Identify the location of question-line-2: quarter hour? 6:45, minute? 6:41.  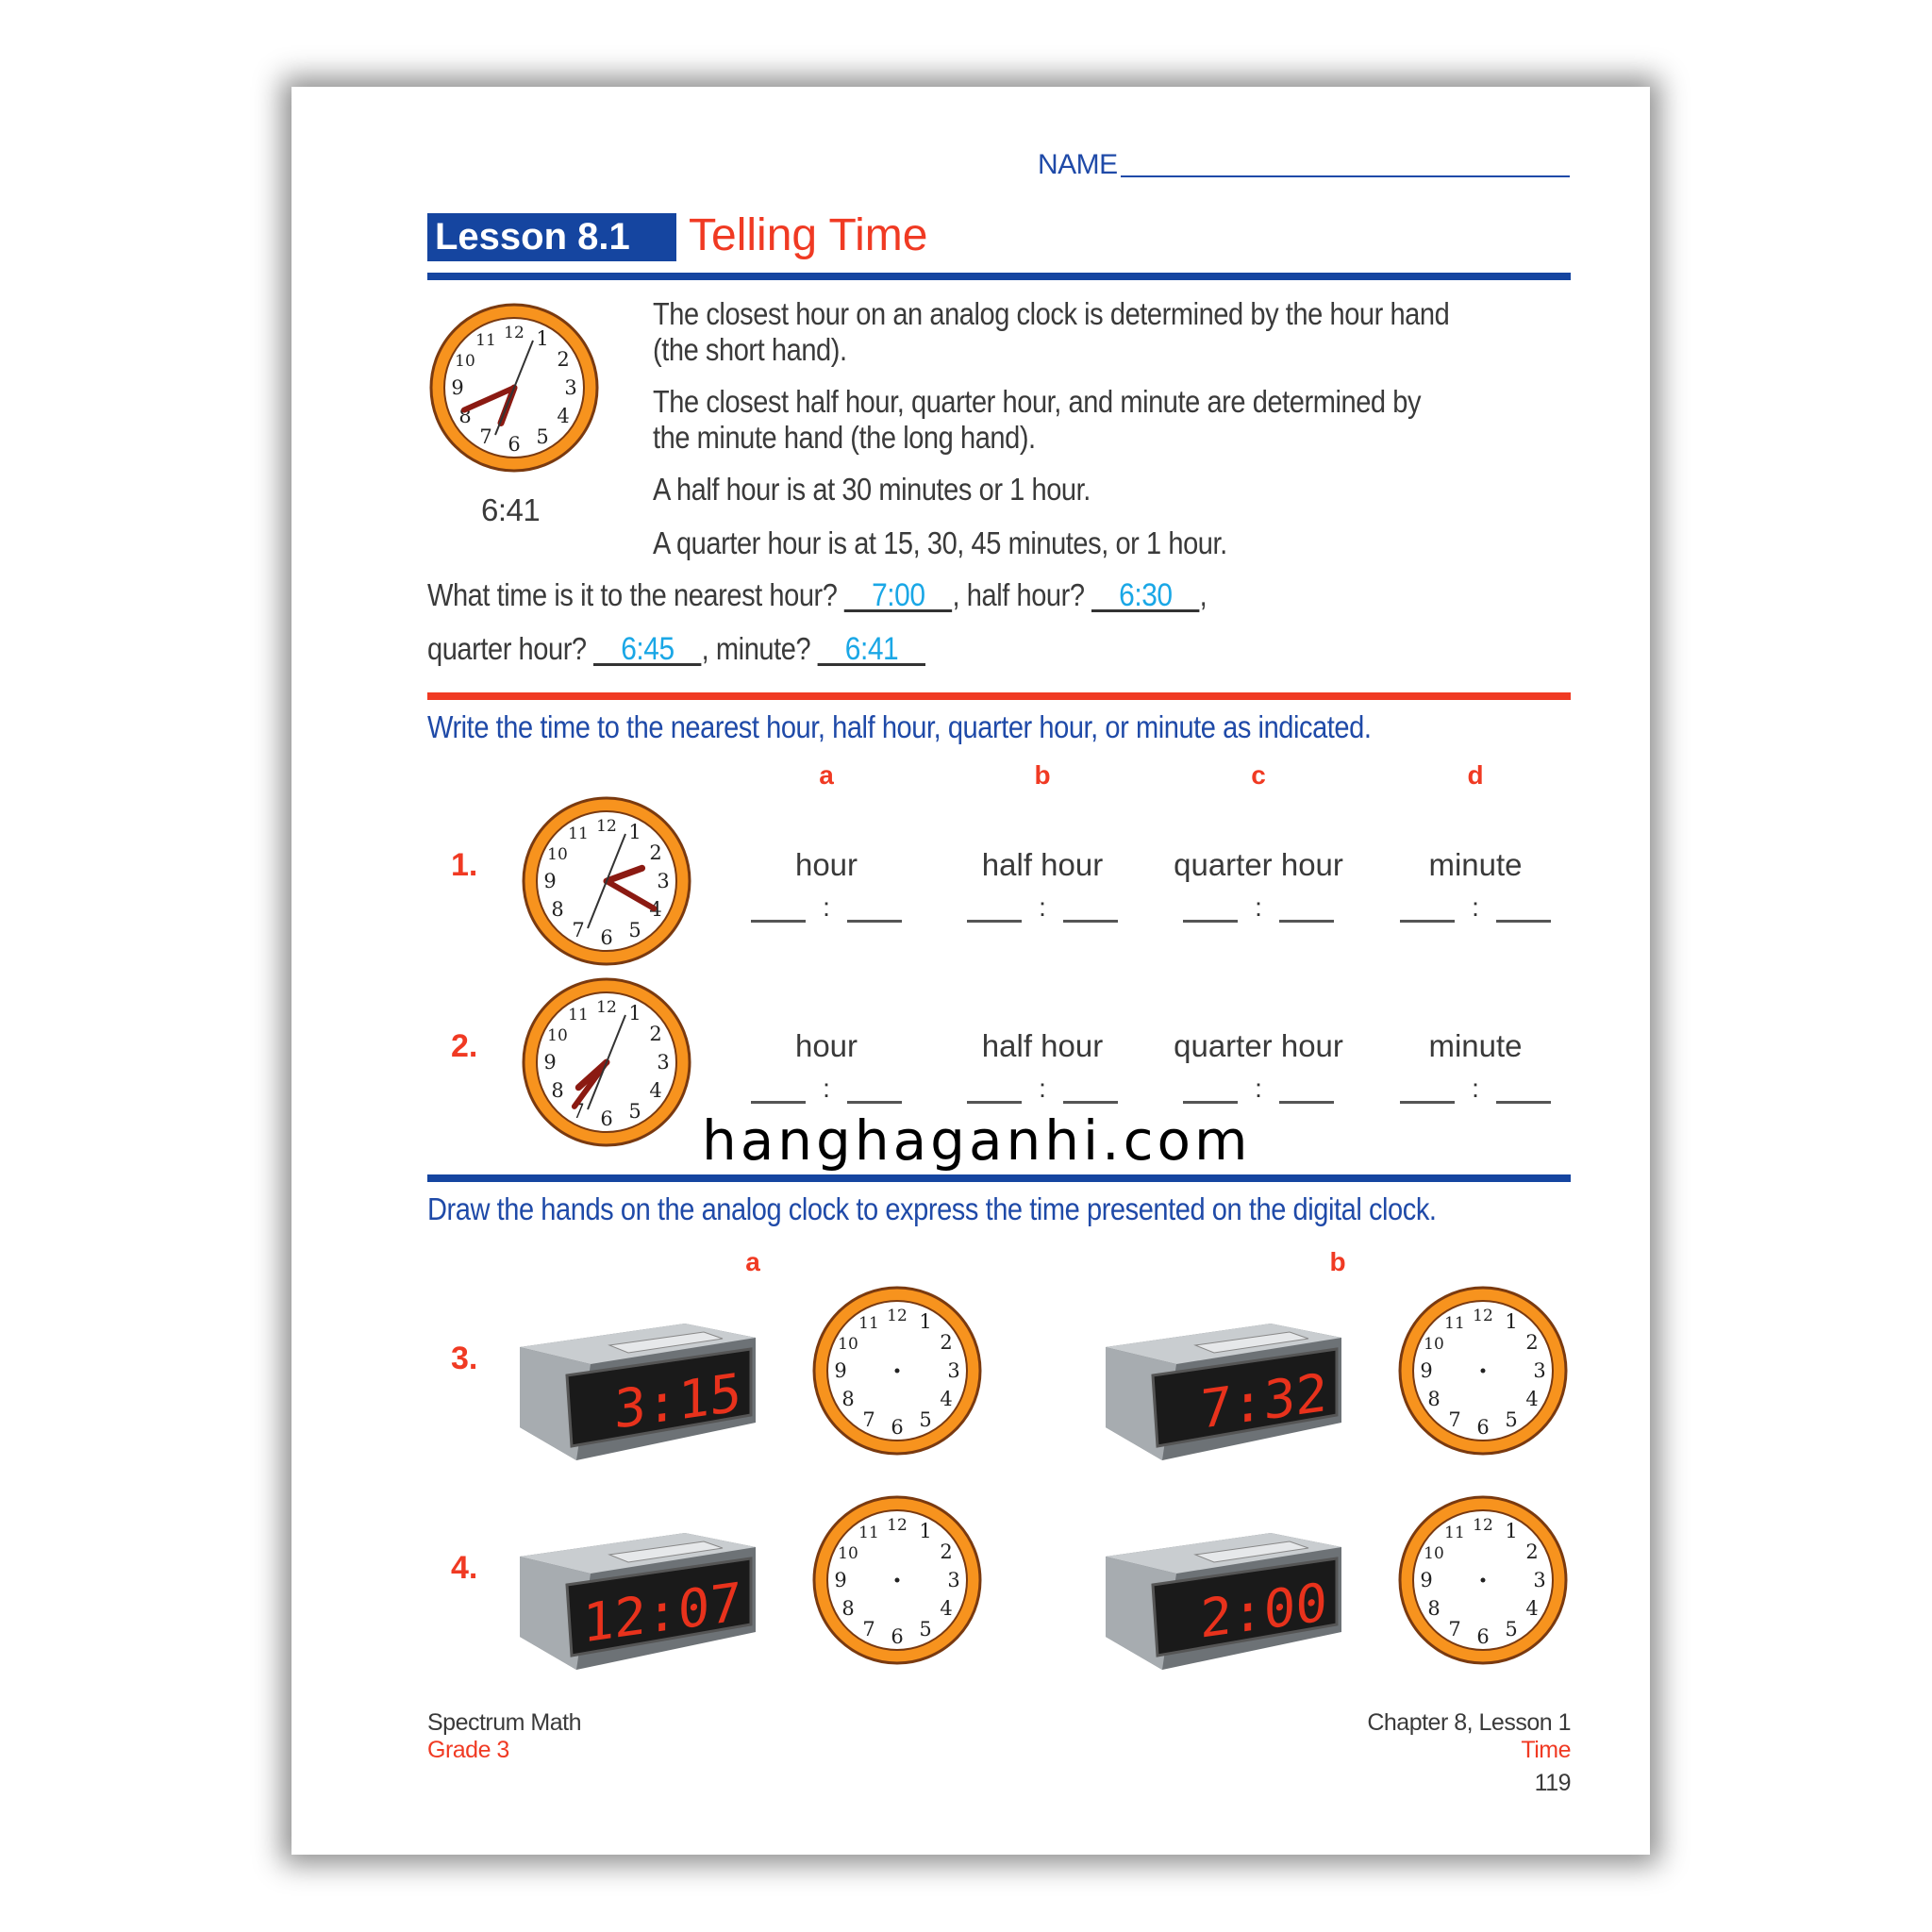
(676, 649).